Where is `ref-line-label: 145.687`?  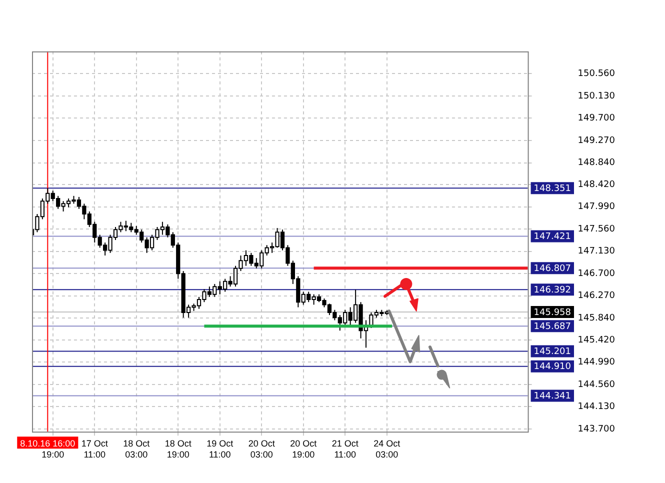
ref-line-label: 145.687 is located at coordinates (552, 327).